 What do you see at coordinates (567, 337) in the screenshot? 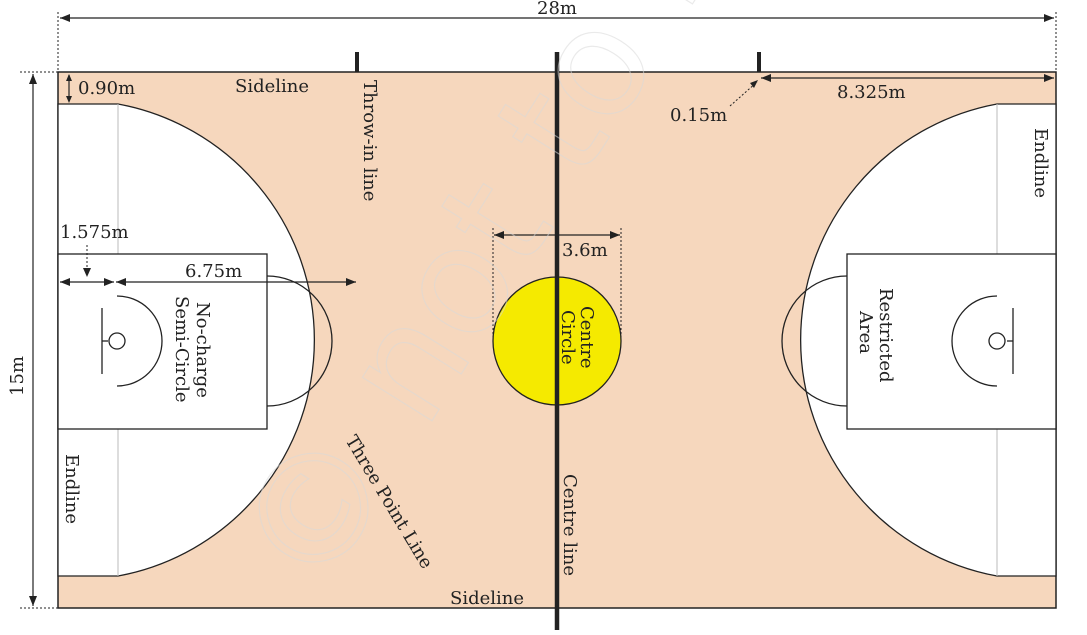
I see `centre-circle-label-line2: Circle` at bounding box center [567, 337].